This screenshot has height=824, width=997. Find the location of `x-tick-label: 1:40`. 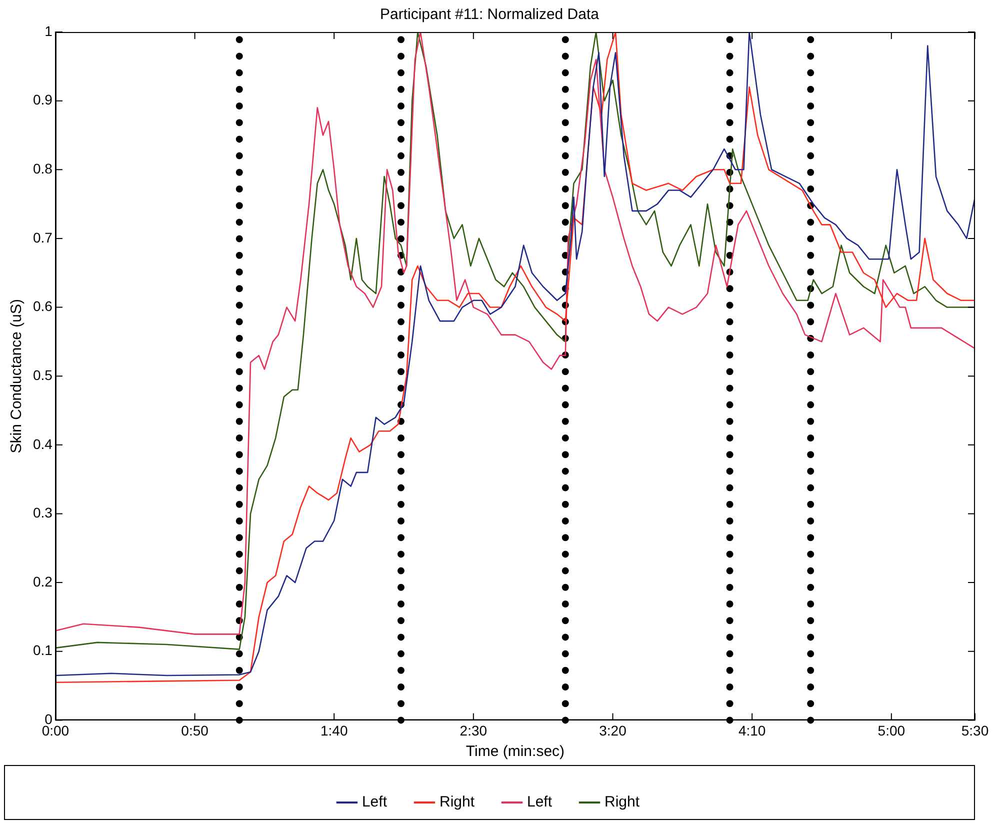

x-tick-label: 1:40 is located at coordinates (334, 730).